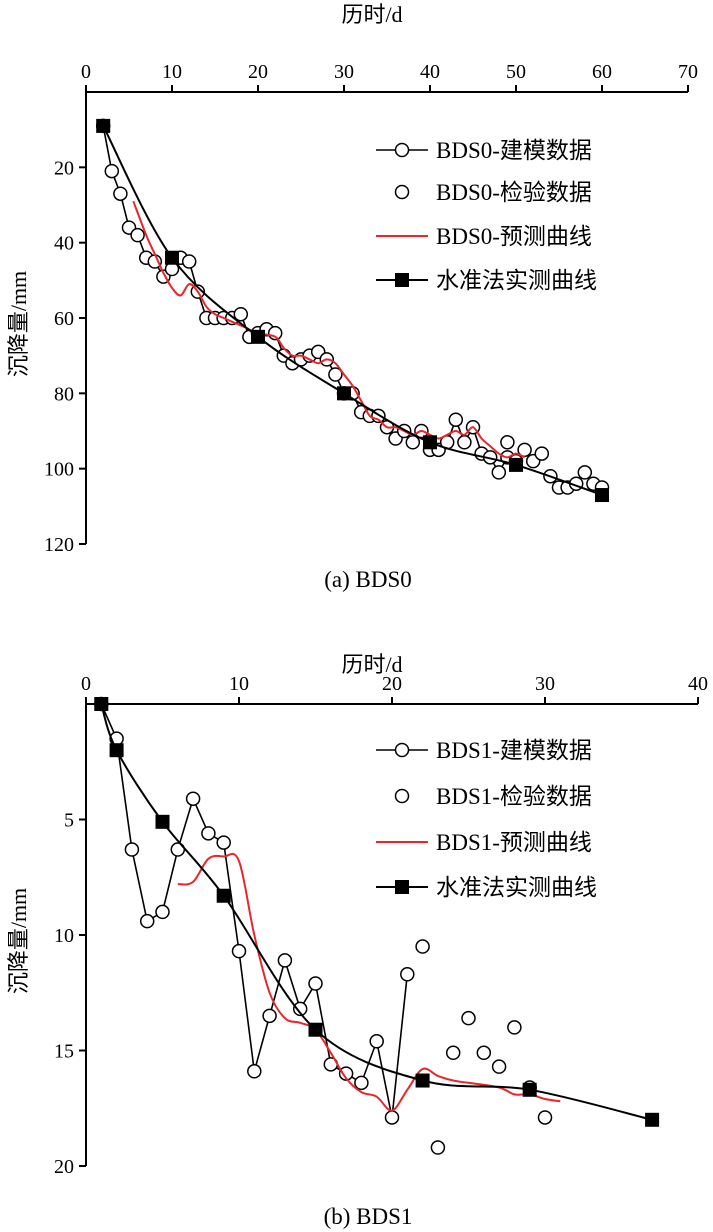  What do you see at coordinates (688, 72) in the screenshot?
I see `x-tick-label: 70` at bounding box center [688, 72].